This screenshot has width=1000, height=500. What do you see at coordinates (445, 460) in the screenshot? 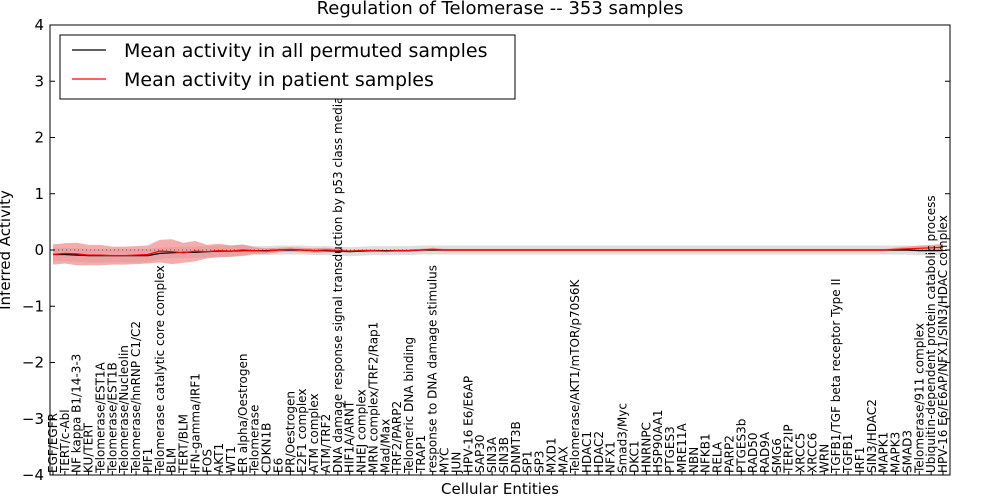
I see `x-tick-label: MYC` at bounding box center [445, 460].